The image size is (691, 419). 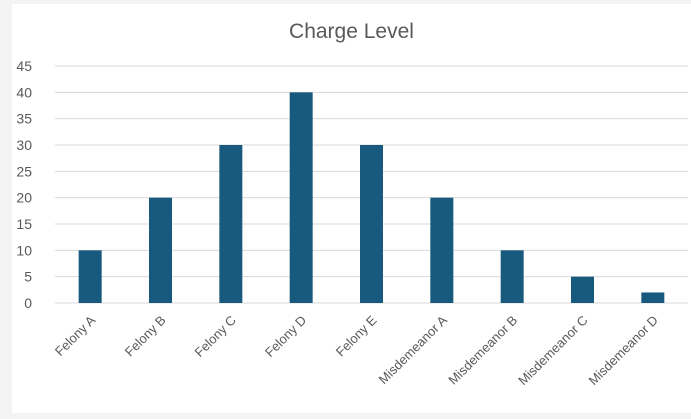 What do you see at coordinates (412, 349) in the screenshot?
I see `x-tick-label: Misdemeanor A` at bounding box center [412, 349].